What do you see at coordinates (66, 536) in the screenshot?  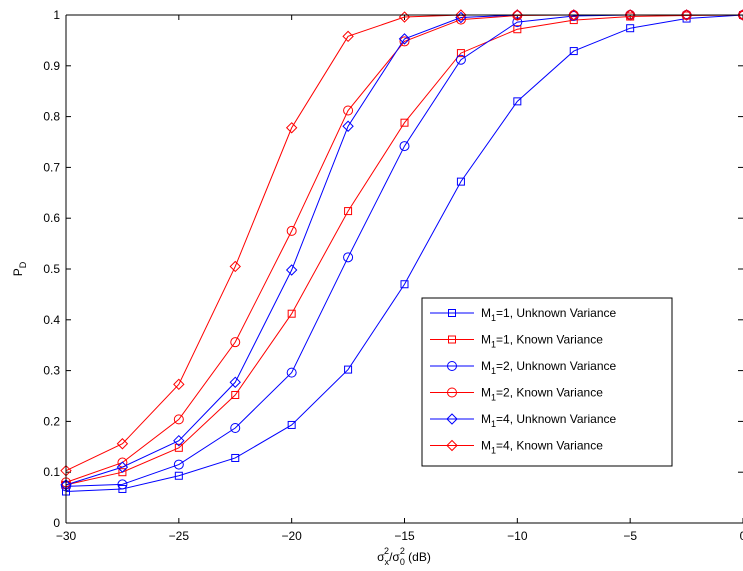 I see `x-tick-label: −30` at bounding box center [66, 536].